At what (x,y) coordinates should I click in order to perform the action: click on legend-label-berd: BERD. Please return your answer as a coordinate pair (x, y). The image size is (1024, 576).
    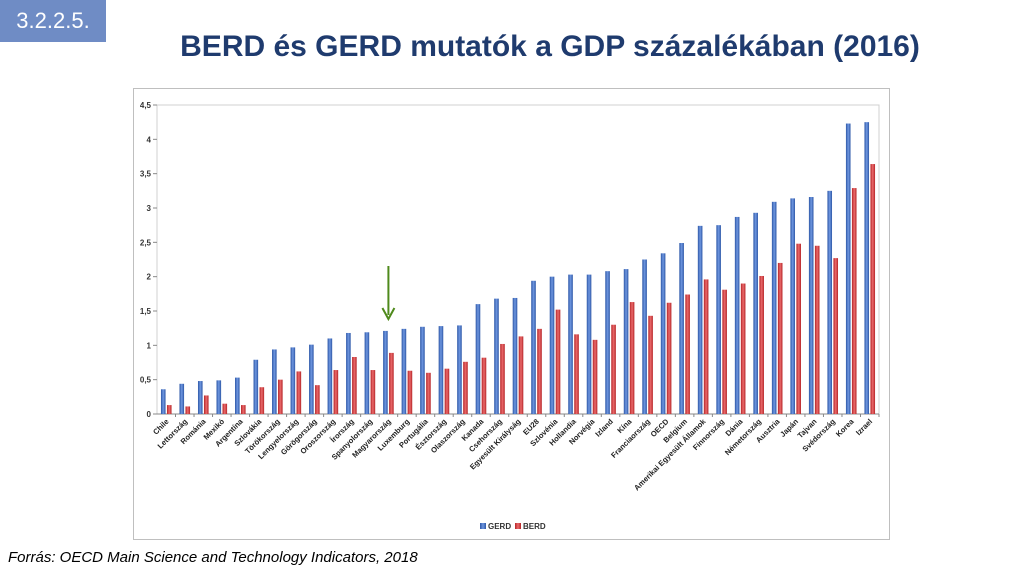
    Looking at the image, I should click on (534, 526).